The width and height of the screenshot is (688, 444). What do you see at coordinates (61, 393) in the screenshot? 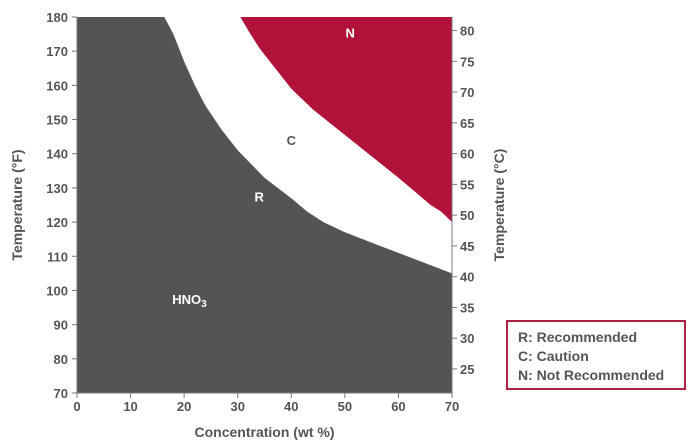
I see `y-tick-label: 70` at bounding box center [61, 393].